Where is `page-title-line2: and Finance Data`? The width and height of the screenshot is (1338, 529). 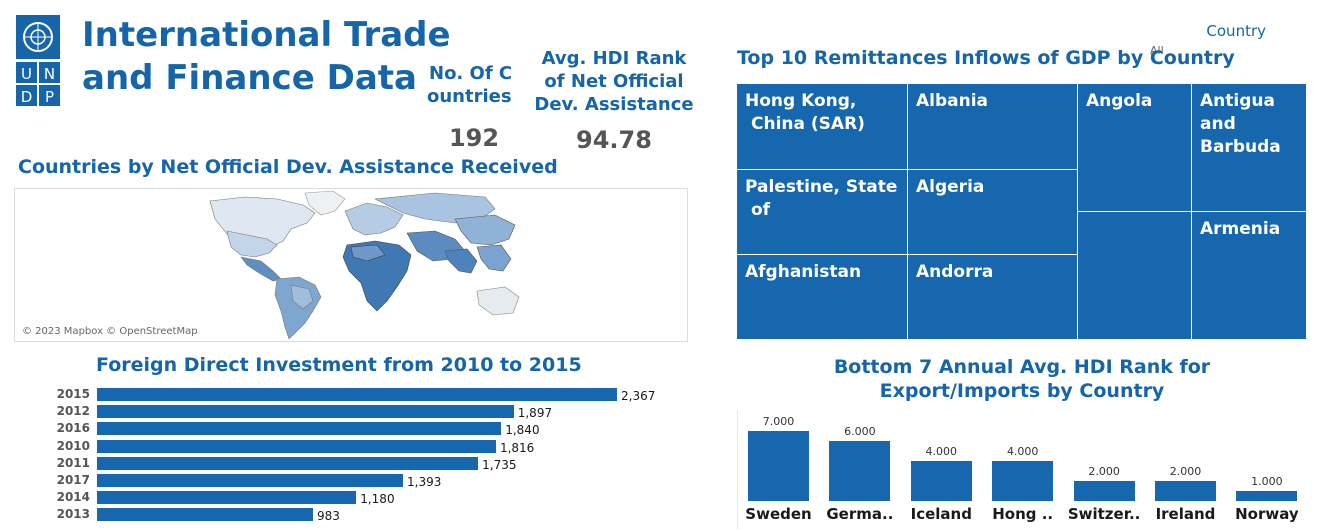
page-title-line2: and Finance Data is located at coordinates (249, 78).